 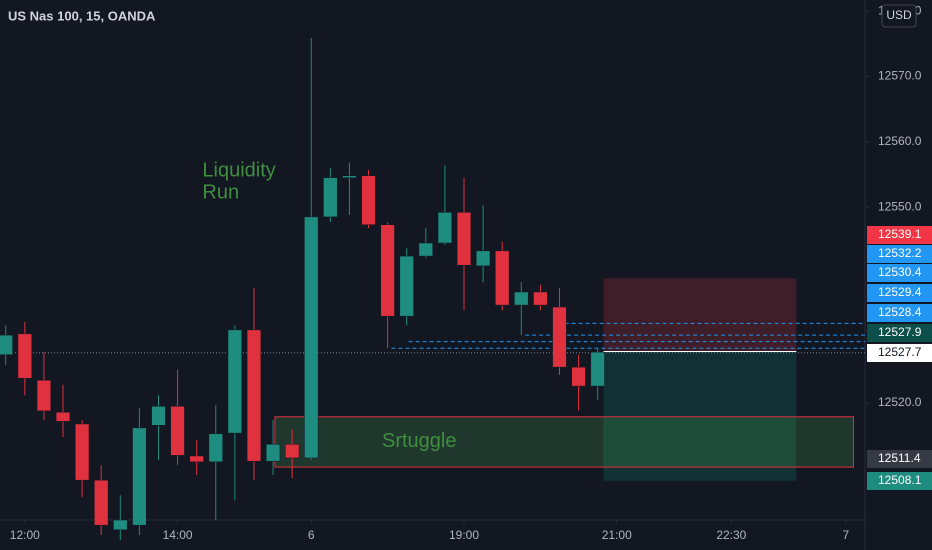 What do you see at coordinates (900, 141) in the screenshot?
I see `y-tick-label: 12560.0` at bounding box center [900, 141].